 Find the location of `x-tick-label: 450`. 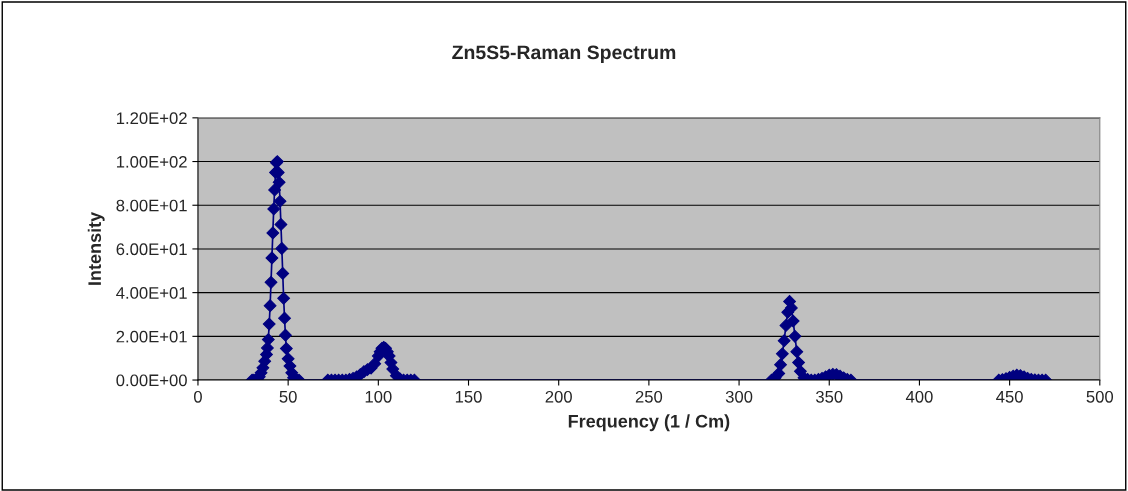

x-tick-label: 450 is located at coordinates (1009, 396).